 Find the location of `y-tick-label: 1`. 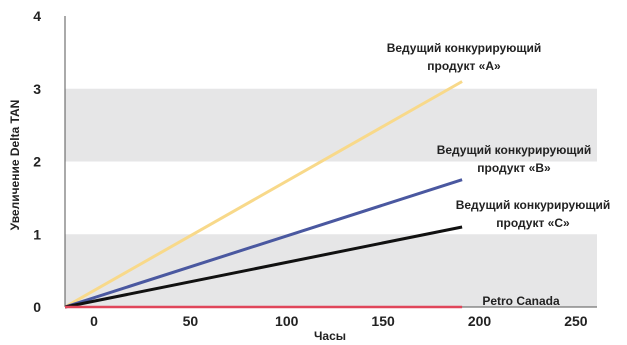

y-tick-label: 1 is located at coordinates (37, 234).